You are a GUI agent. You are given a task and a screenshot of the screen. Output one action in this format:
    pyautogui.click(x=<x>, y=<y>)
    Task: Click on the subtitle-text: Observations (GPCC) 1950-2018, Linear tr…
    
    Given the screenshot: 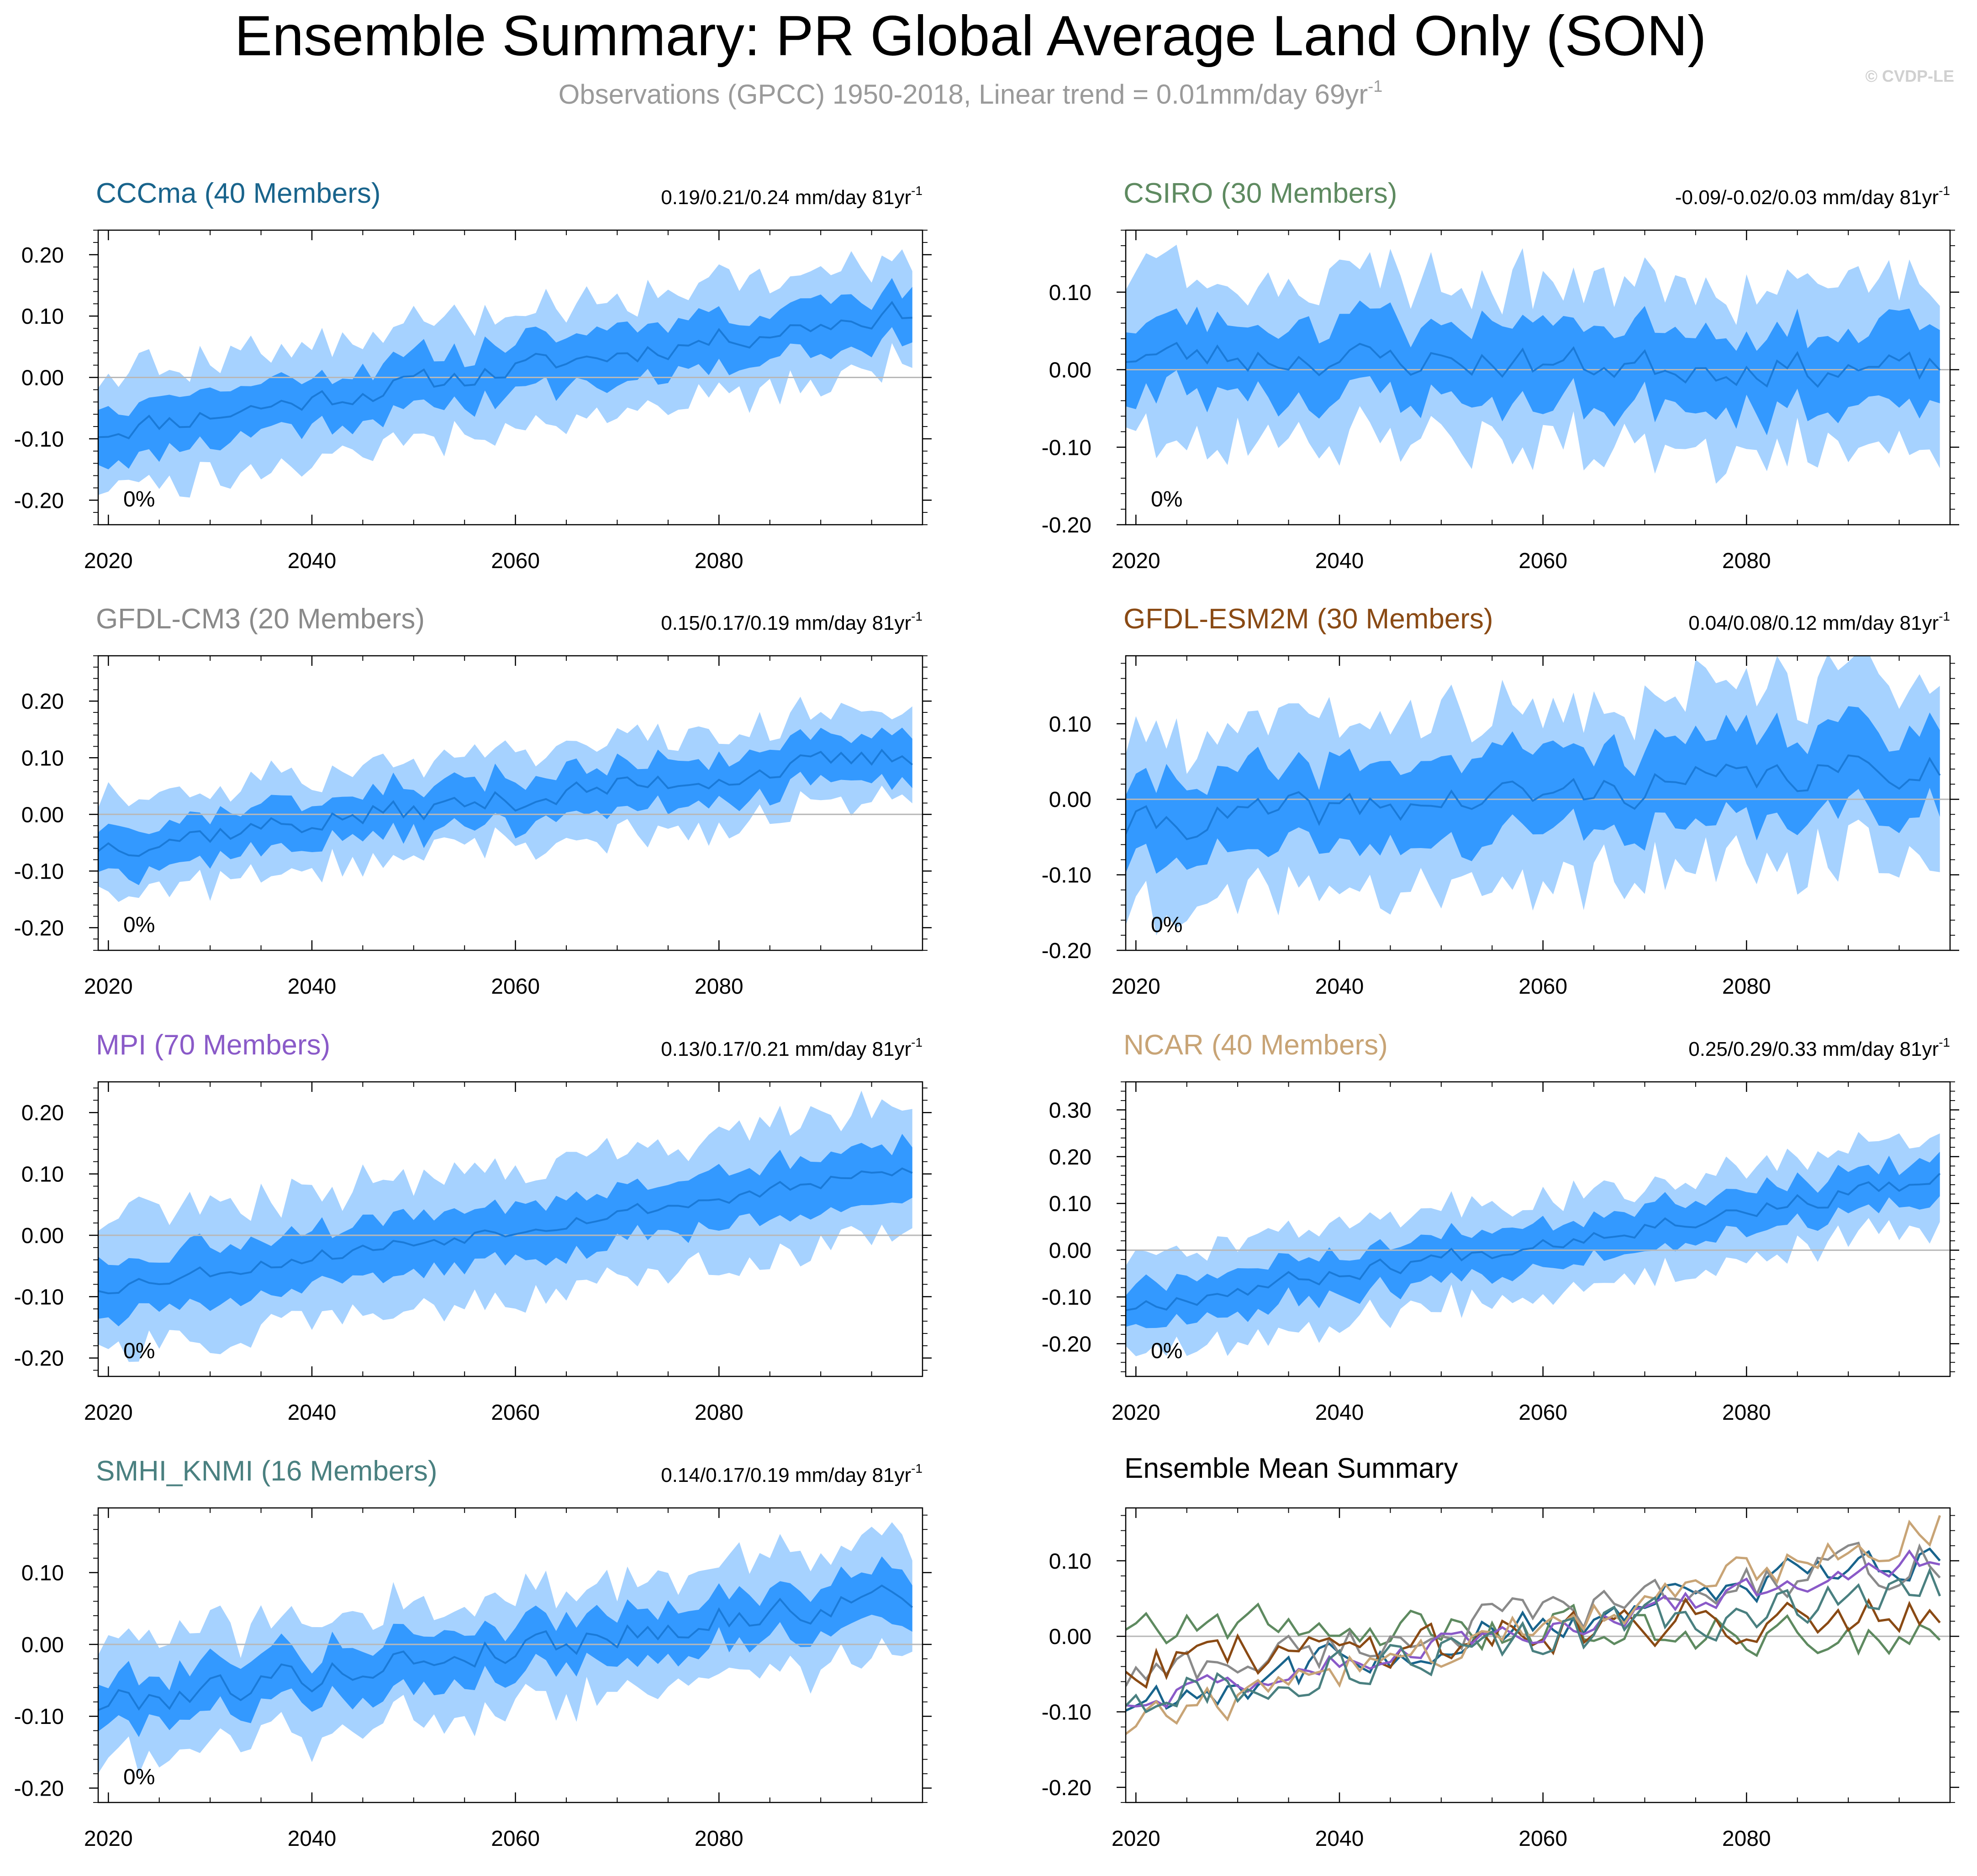 What is the action you would take?
    pyautogui.click(x=963, y=94)
    